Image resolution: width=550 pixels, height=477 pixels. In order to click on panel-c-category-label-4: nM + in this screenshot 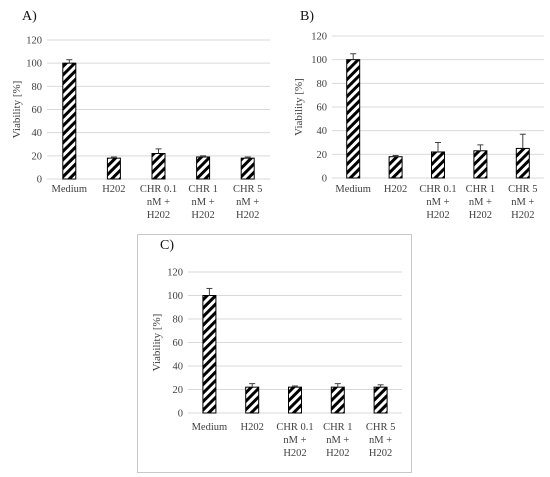, I will do `click(380, 440)`.